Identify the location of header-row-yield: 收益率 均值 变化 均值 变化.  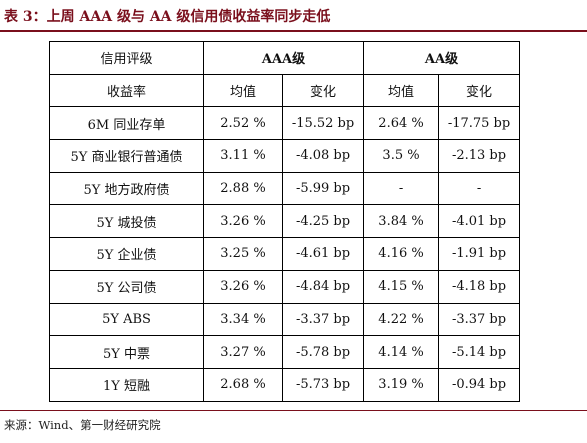
(285, 90).